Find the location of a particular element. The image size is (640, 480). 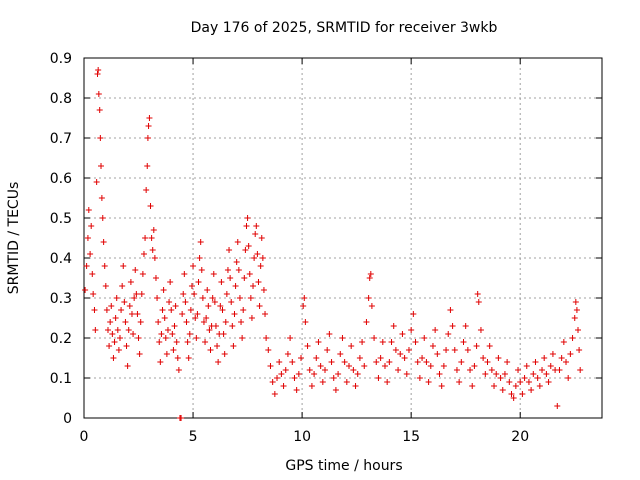

y-tick-label: 0.7 is located at coordinates (61, 139).